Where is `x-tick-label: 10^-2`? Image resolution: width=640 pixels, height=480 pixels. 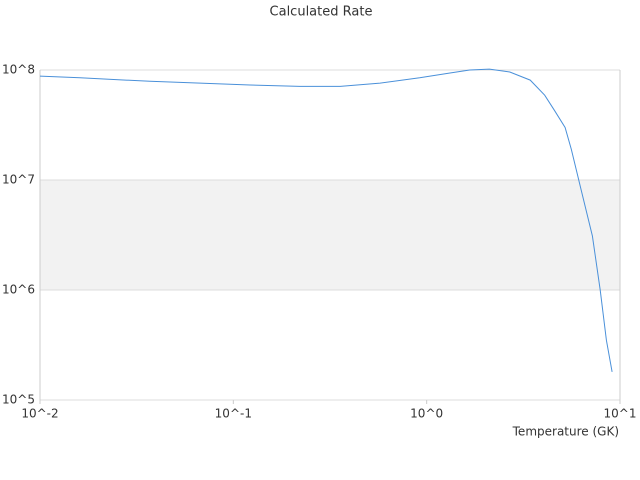 x-tick-label: 10^-2 is located at coordinates (39, 414).